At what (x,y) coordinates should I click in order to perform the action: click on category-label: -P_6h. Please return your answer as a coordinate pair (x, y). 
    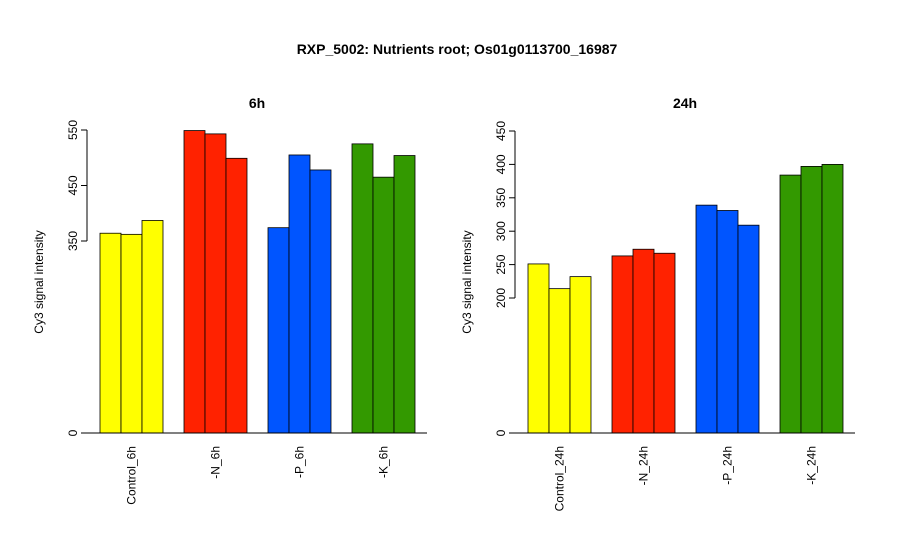
    Looking at the image, I should click on (300, 462).